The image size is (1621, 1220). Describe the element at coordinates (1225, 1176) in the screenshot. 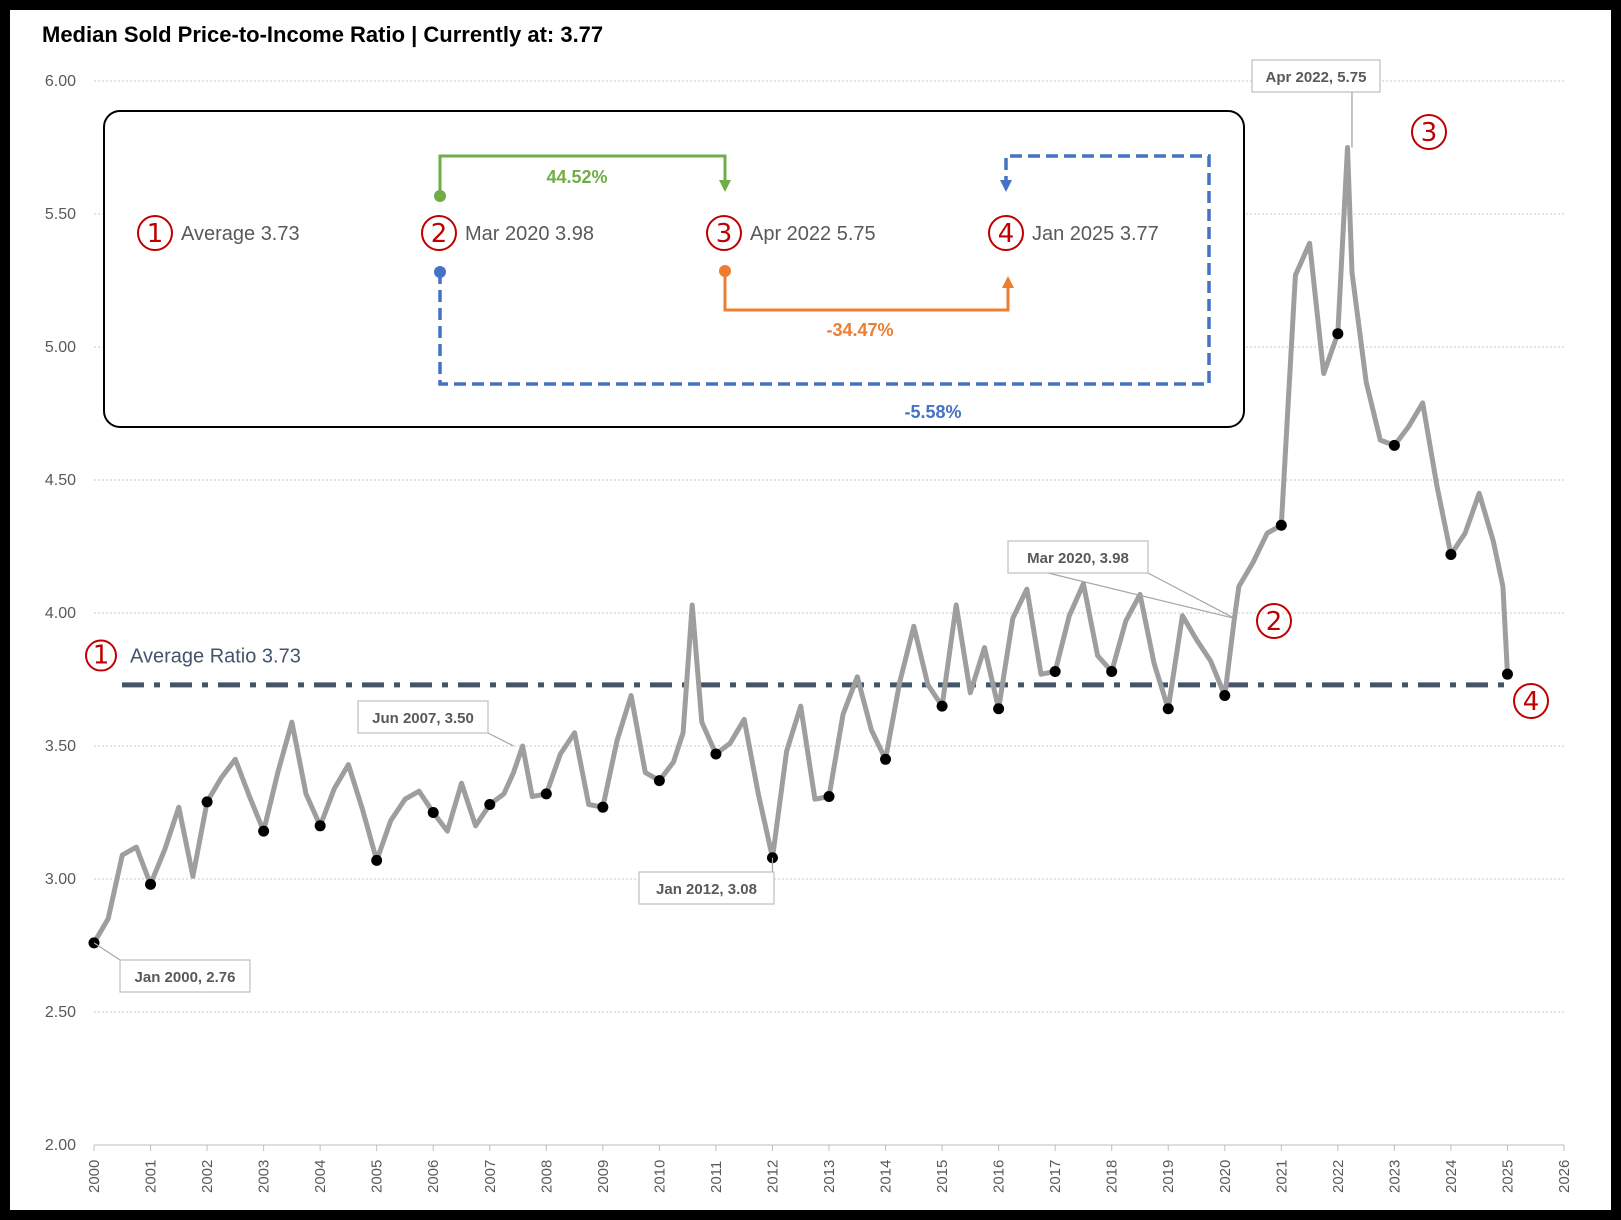

I see `x-tick-label: 2020` at that location.